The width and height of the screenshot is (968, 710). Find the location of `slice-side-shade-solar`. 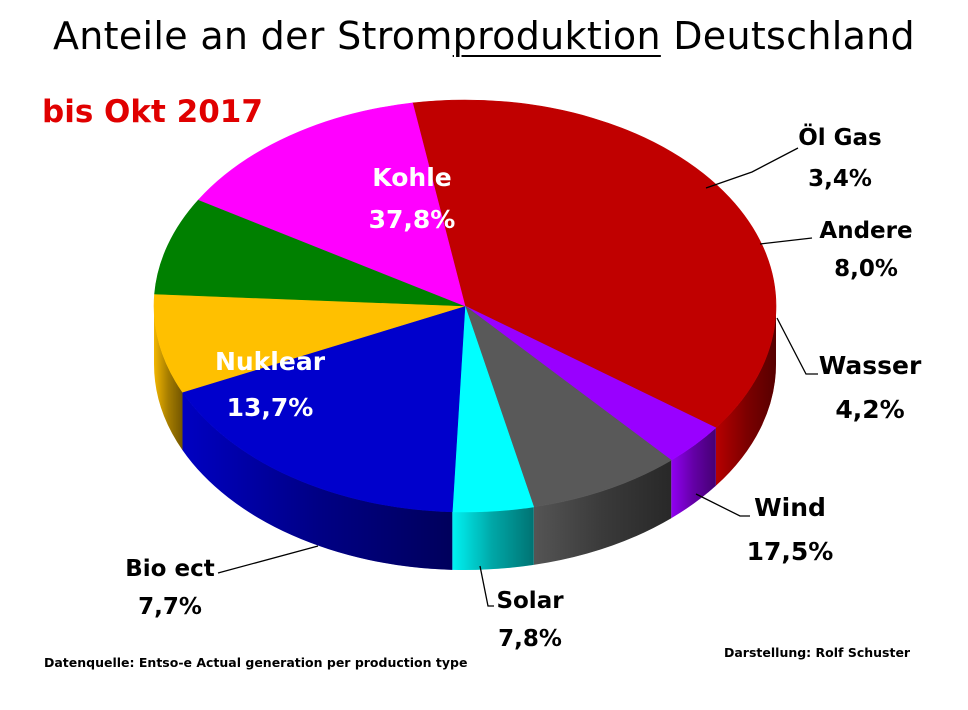

slice-side-shade-solar is located at coordinates (168, 378).